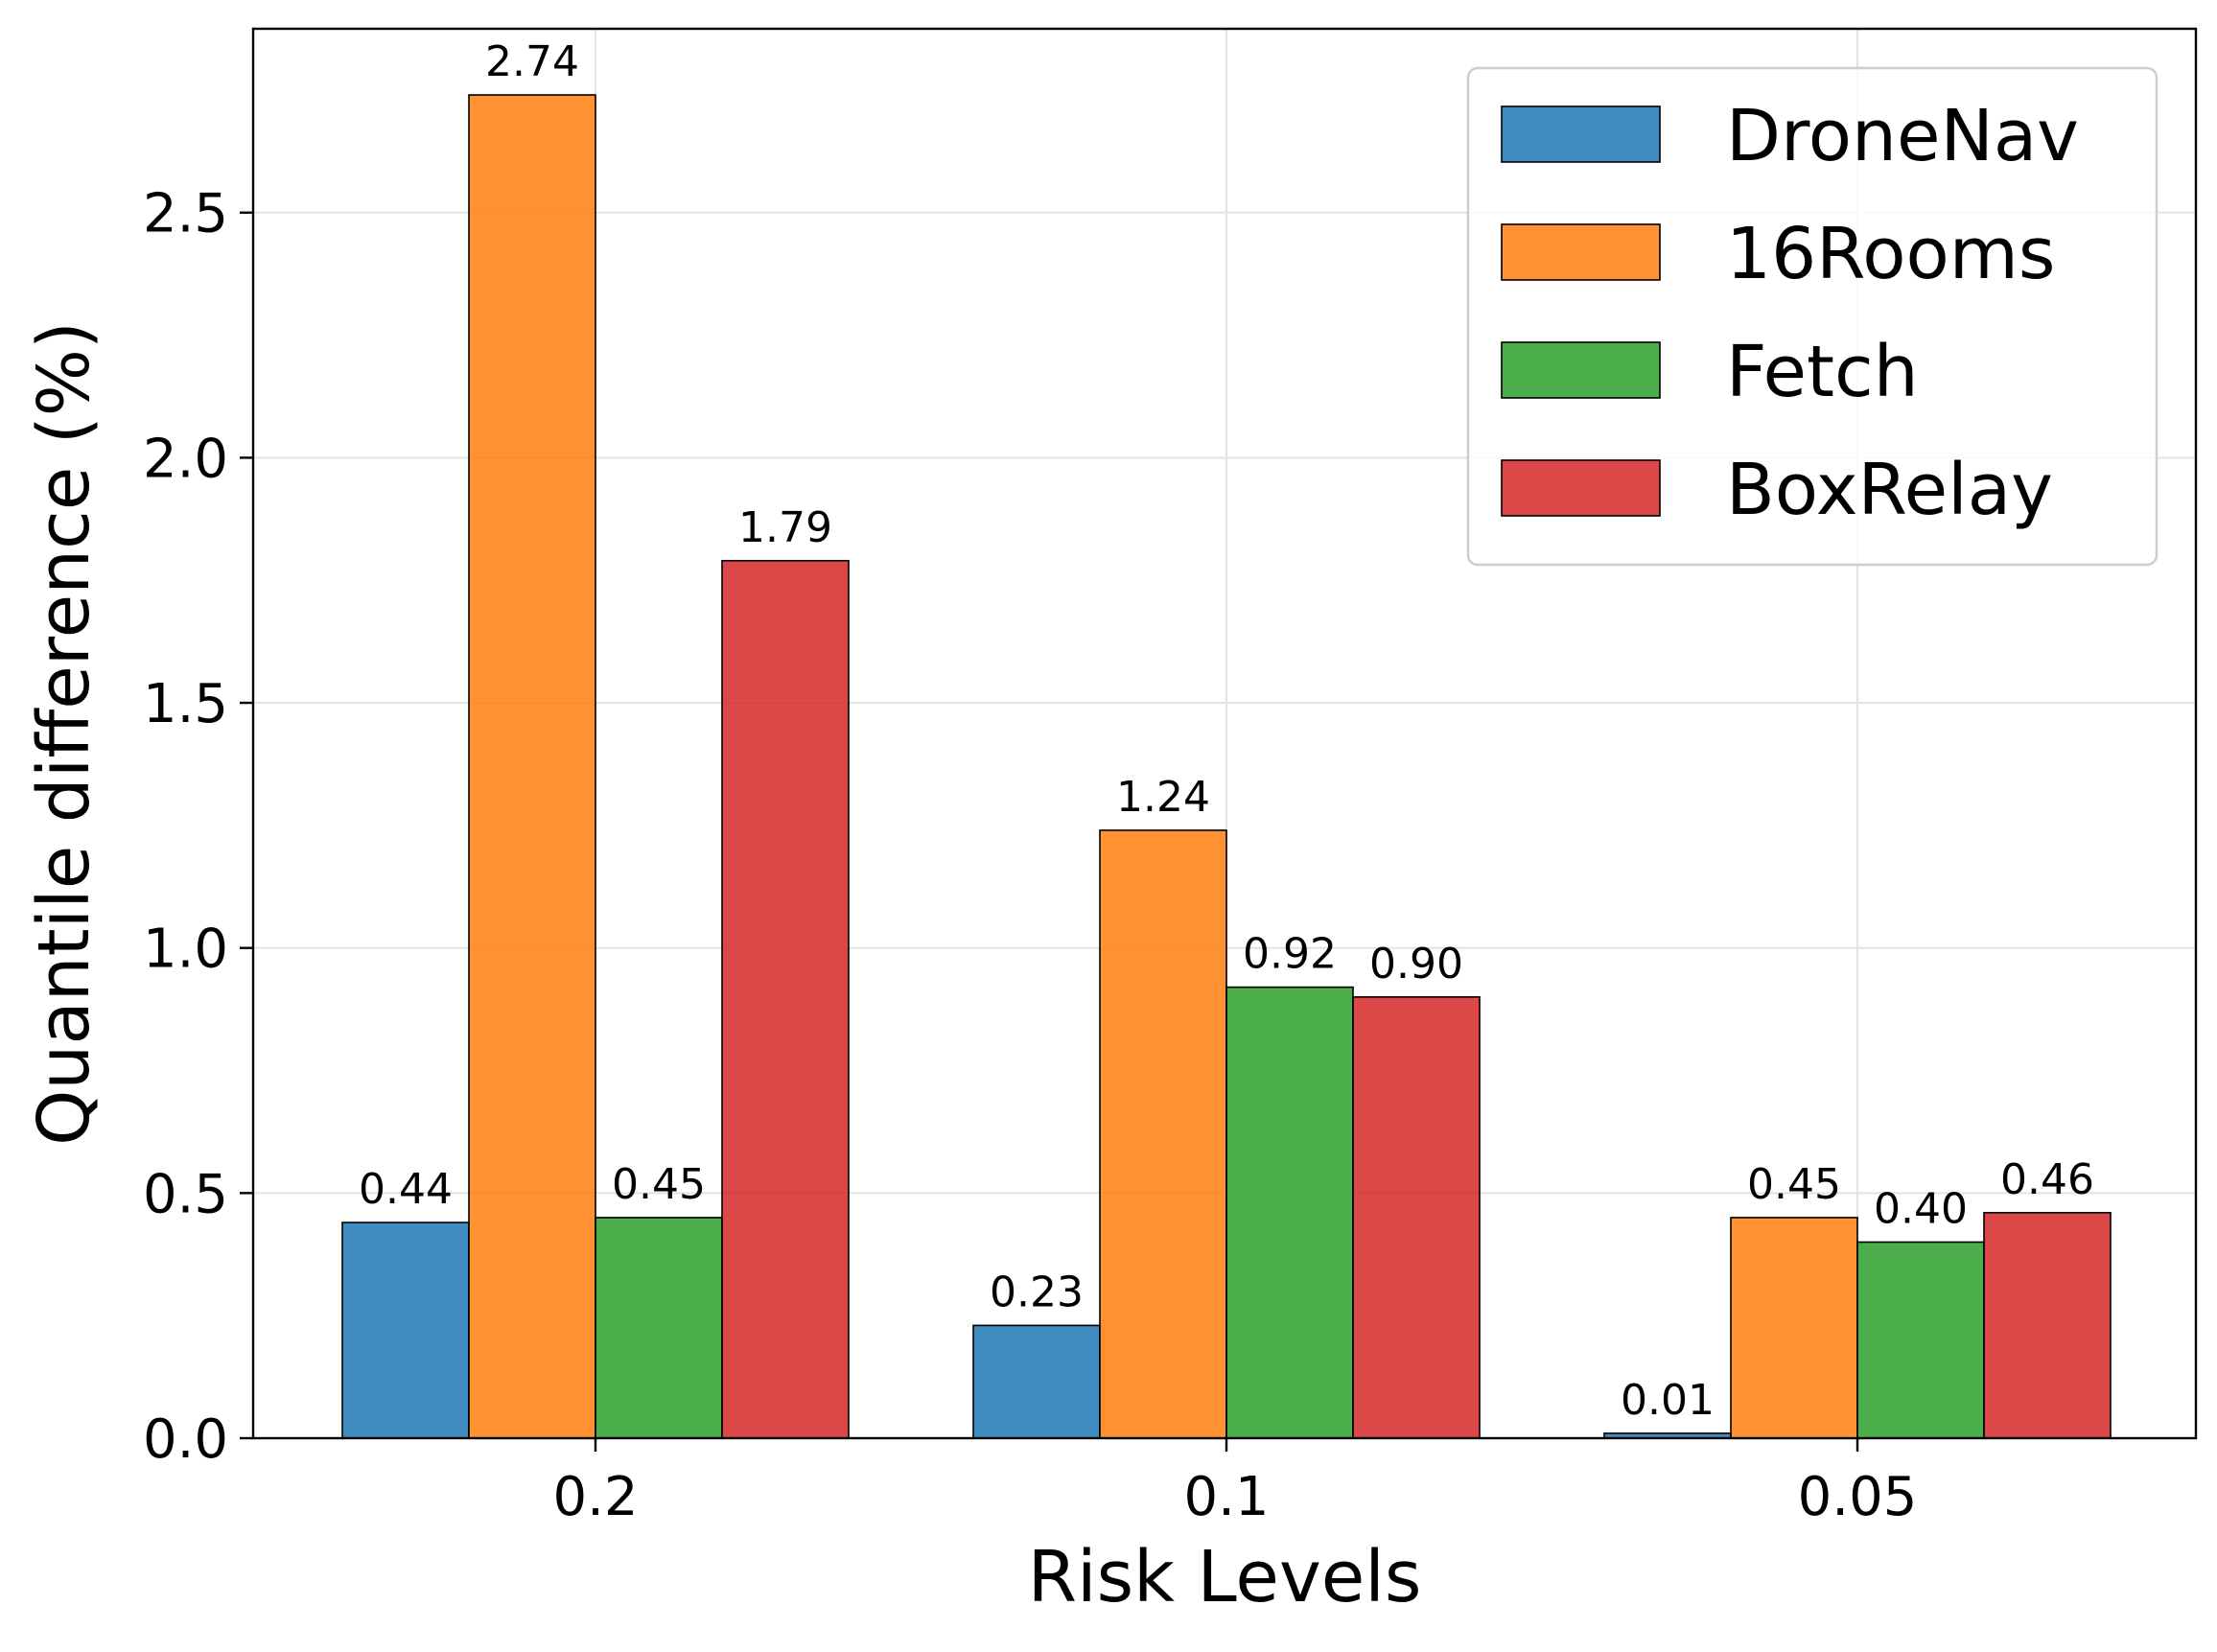 Image resolution: width=2217 pixels, height=1652 pixels. Describe the element at coordinates (595, 1497) in the screenshot. I see `x-tick-label: 0.2` at that location.